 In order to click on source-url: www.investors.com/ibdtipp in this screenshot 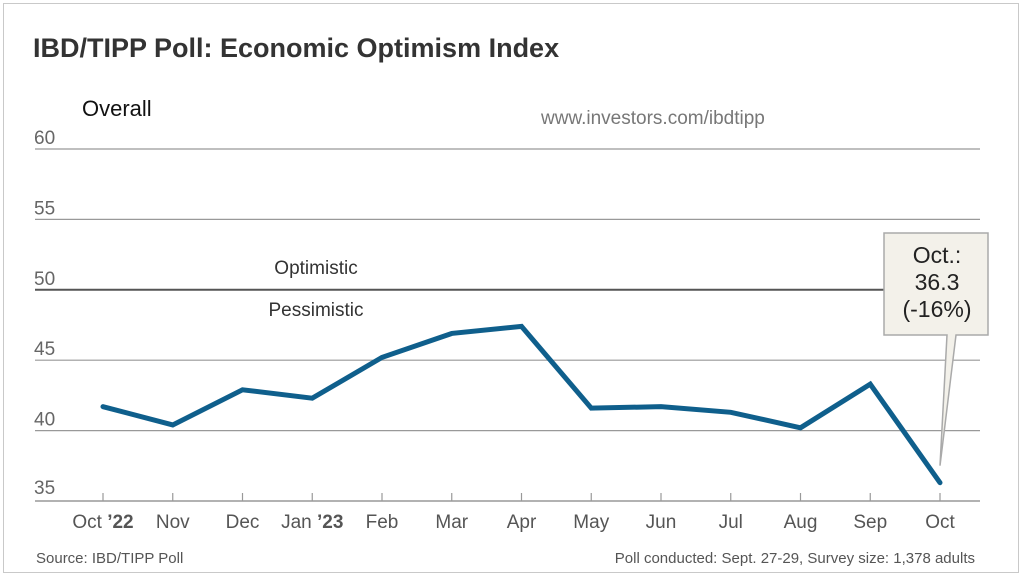, I will do `click(652, 118)`.